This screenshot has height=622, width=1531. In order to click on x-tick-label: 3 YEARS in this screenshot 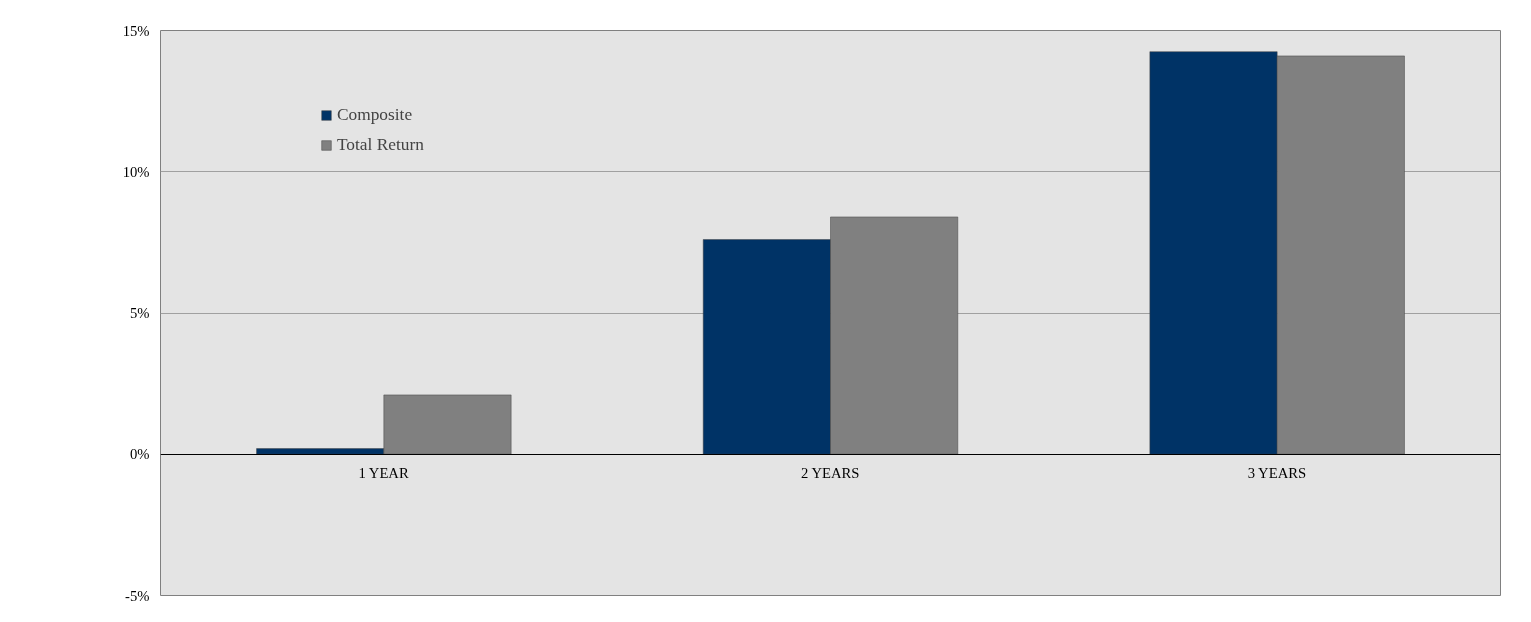, I will do `click(1277, 473)`.